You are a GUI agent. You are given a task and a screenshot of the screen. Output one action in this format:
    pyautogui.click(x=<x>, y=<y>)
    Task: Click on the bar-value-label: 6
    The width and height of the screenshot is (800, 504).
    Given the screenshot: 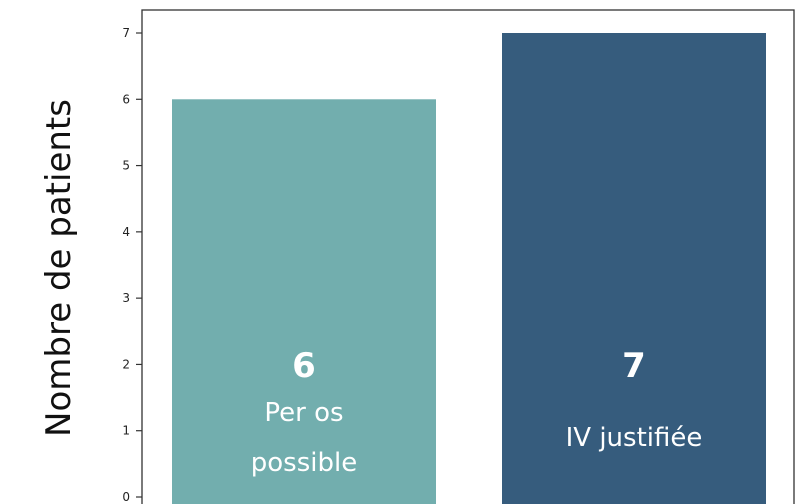 What is the action you would take?
    pyautogui.click(x=304, y=366)
    